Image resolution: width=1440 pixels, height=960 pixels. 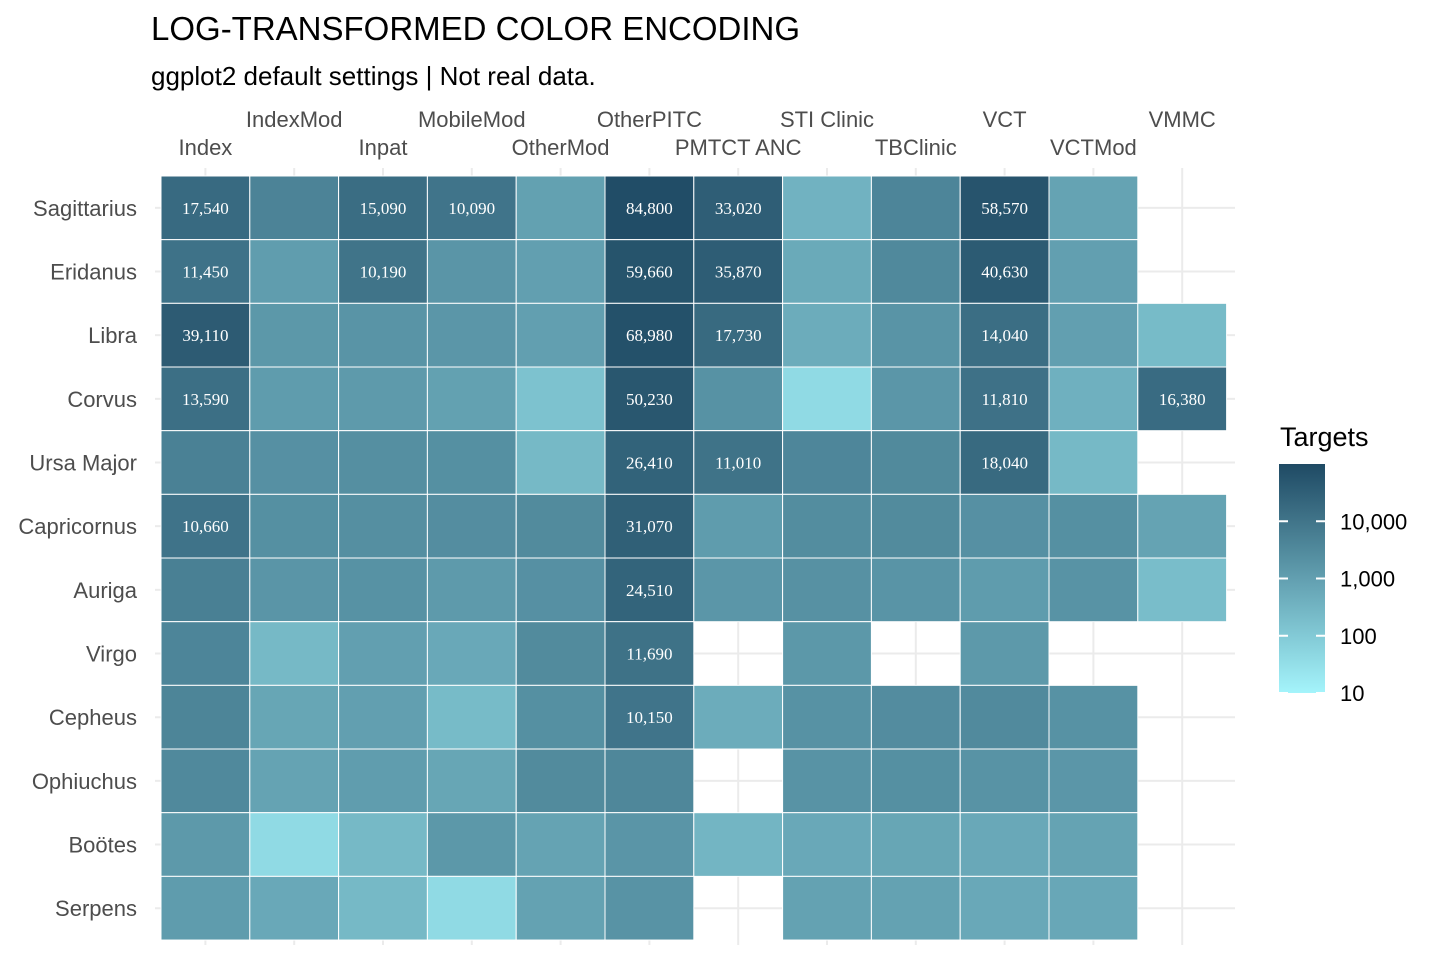 I want to click on heatmap-cell-auriga-index, so click(x=205, y=590).